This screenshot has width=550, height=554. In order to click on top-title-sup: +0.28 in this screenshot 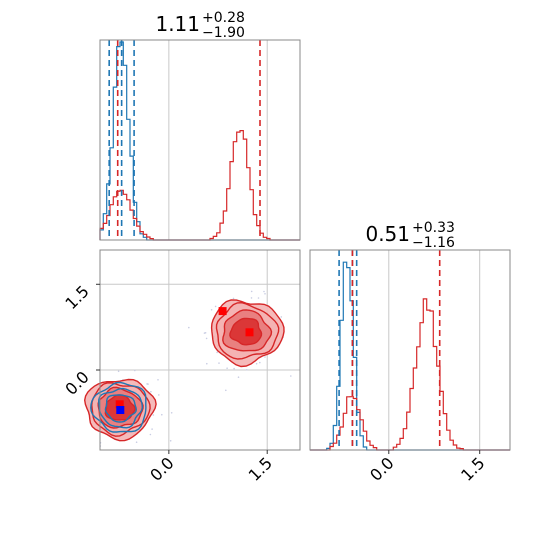, I will do `click(223, 18)`.